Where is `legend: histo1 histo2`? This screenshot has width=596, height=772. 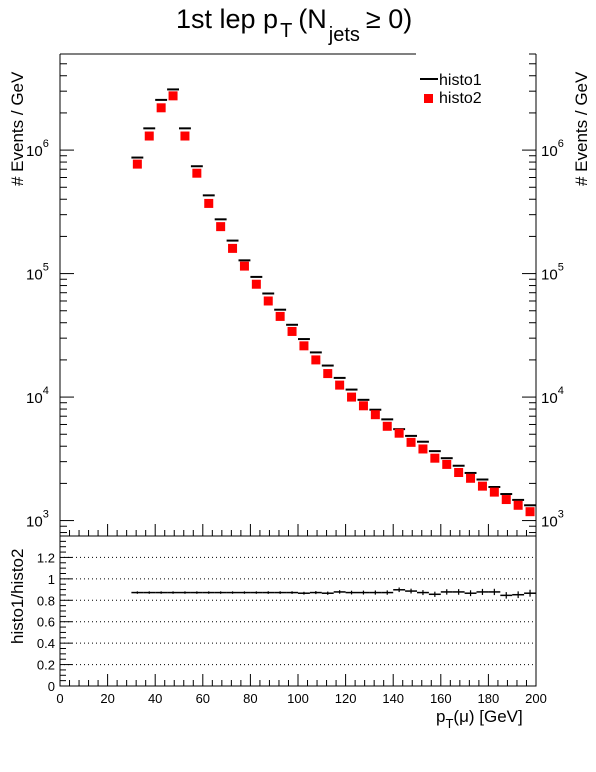
legend: histo1 histo2 is located at coordinates (451, 89).